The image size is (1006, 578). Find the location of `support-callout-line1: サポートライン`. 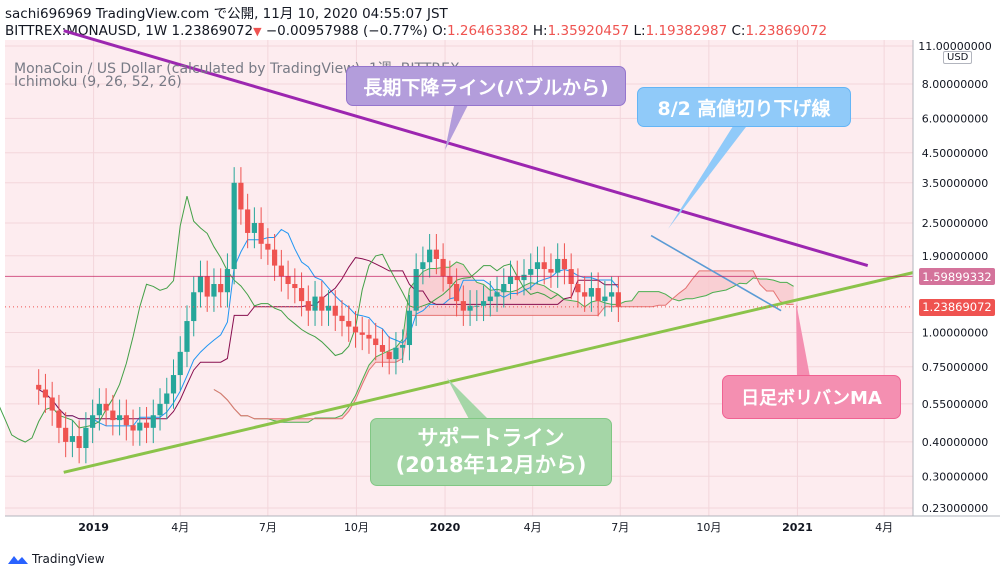

support-callout-line1: サポートライン is located at coordinates (491, 438).